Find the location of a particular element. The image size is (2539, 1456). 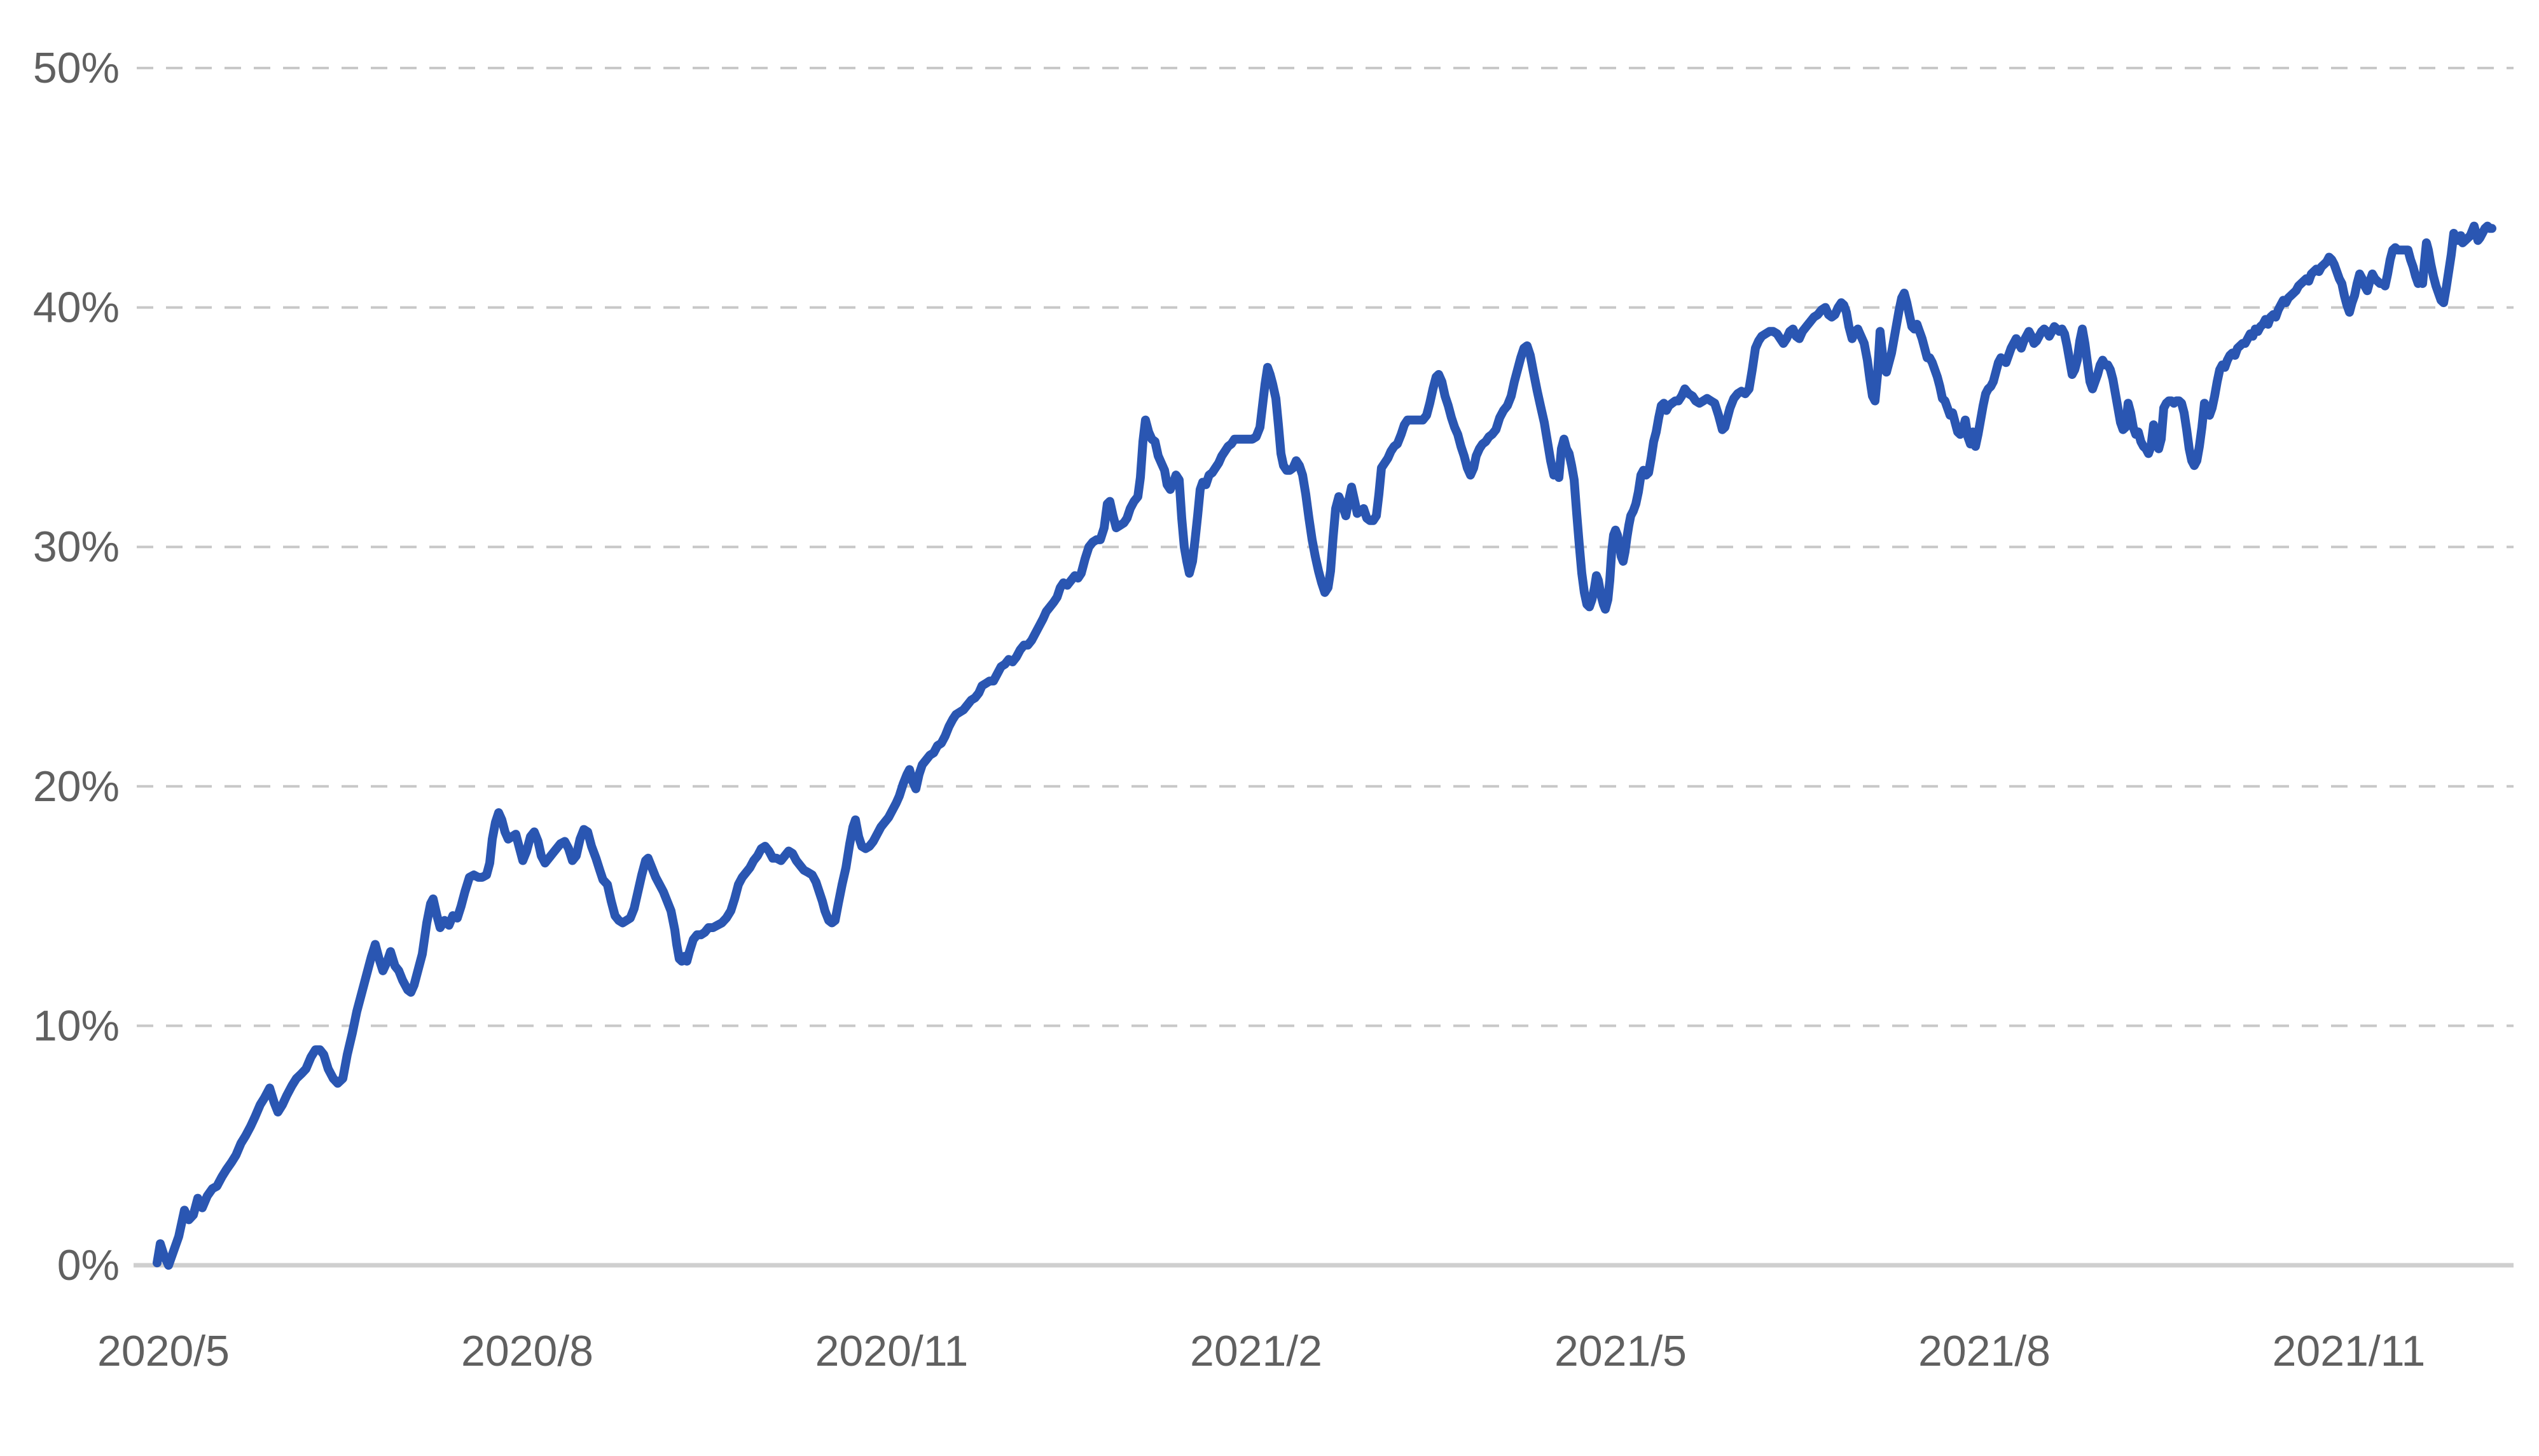

x-tick-label-2021/2: 2021/2 is located at coordinates (1256, 1351).